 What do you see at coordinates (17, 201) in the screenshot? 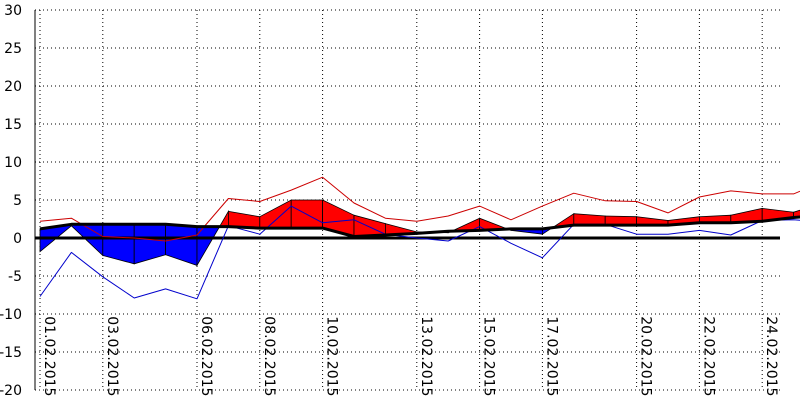
I see `y-tick-label: 5` at bounding box center [17, 201].